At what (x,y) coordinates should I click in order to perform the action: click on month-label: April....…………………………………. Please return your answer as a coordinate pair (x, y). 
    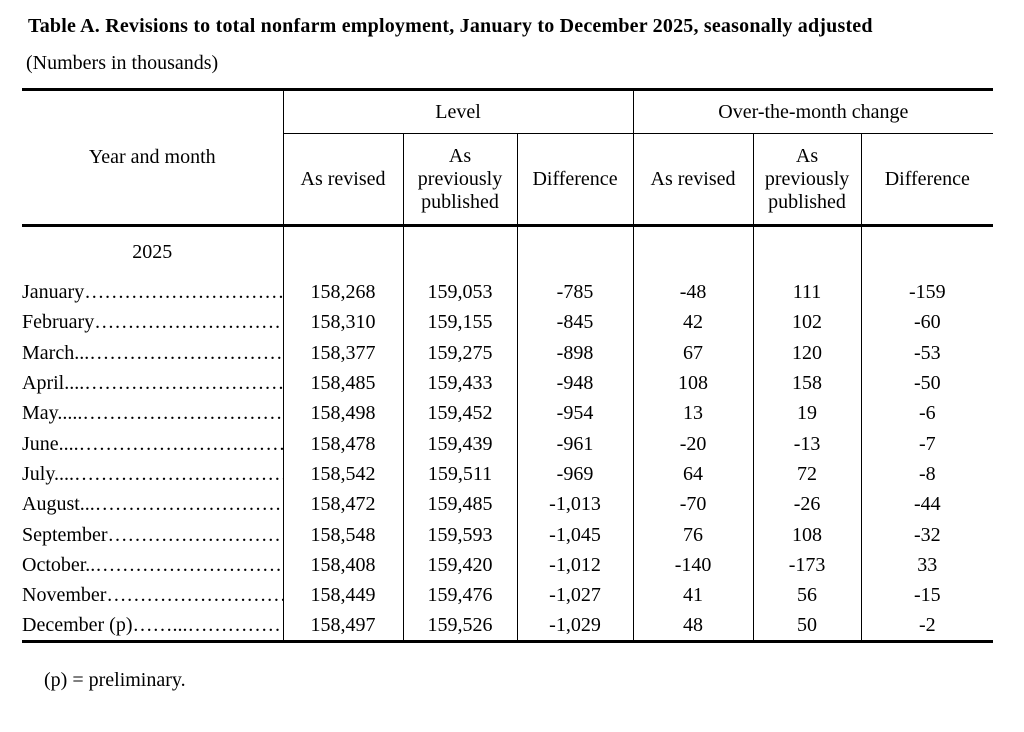
    Looking at the image, I should click on (152, 383).